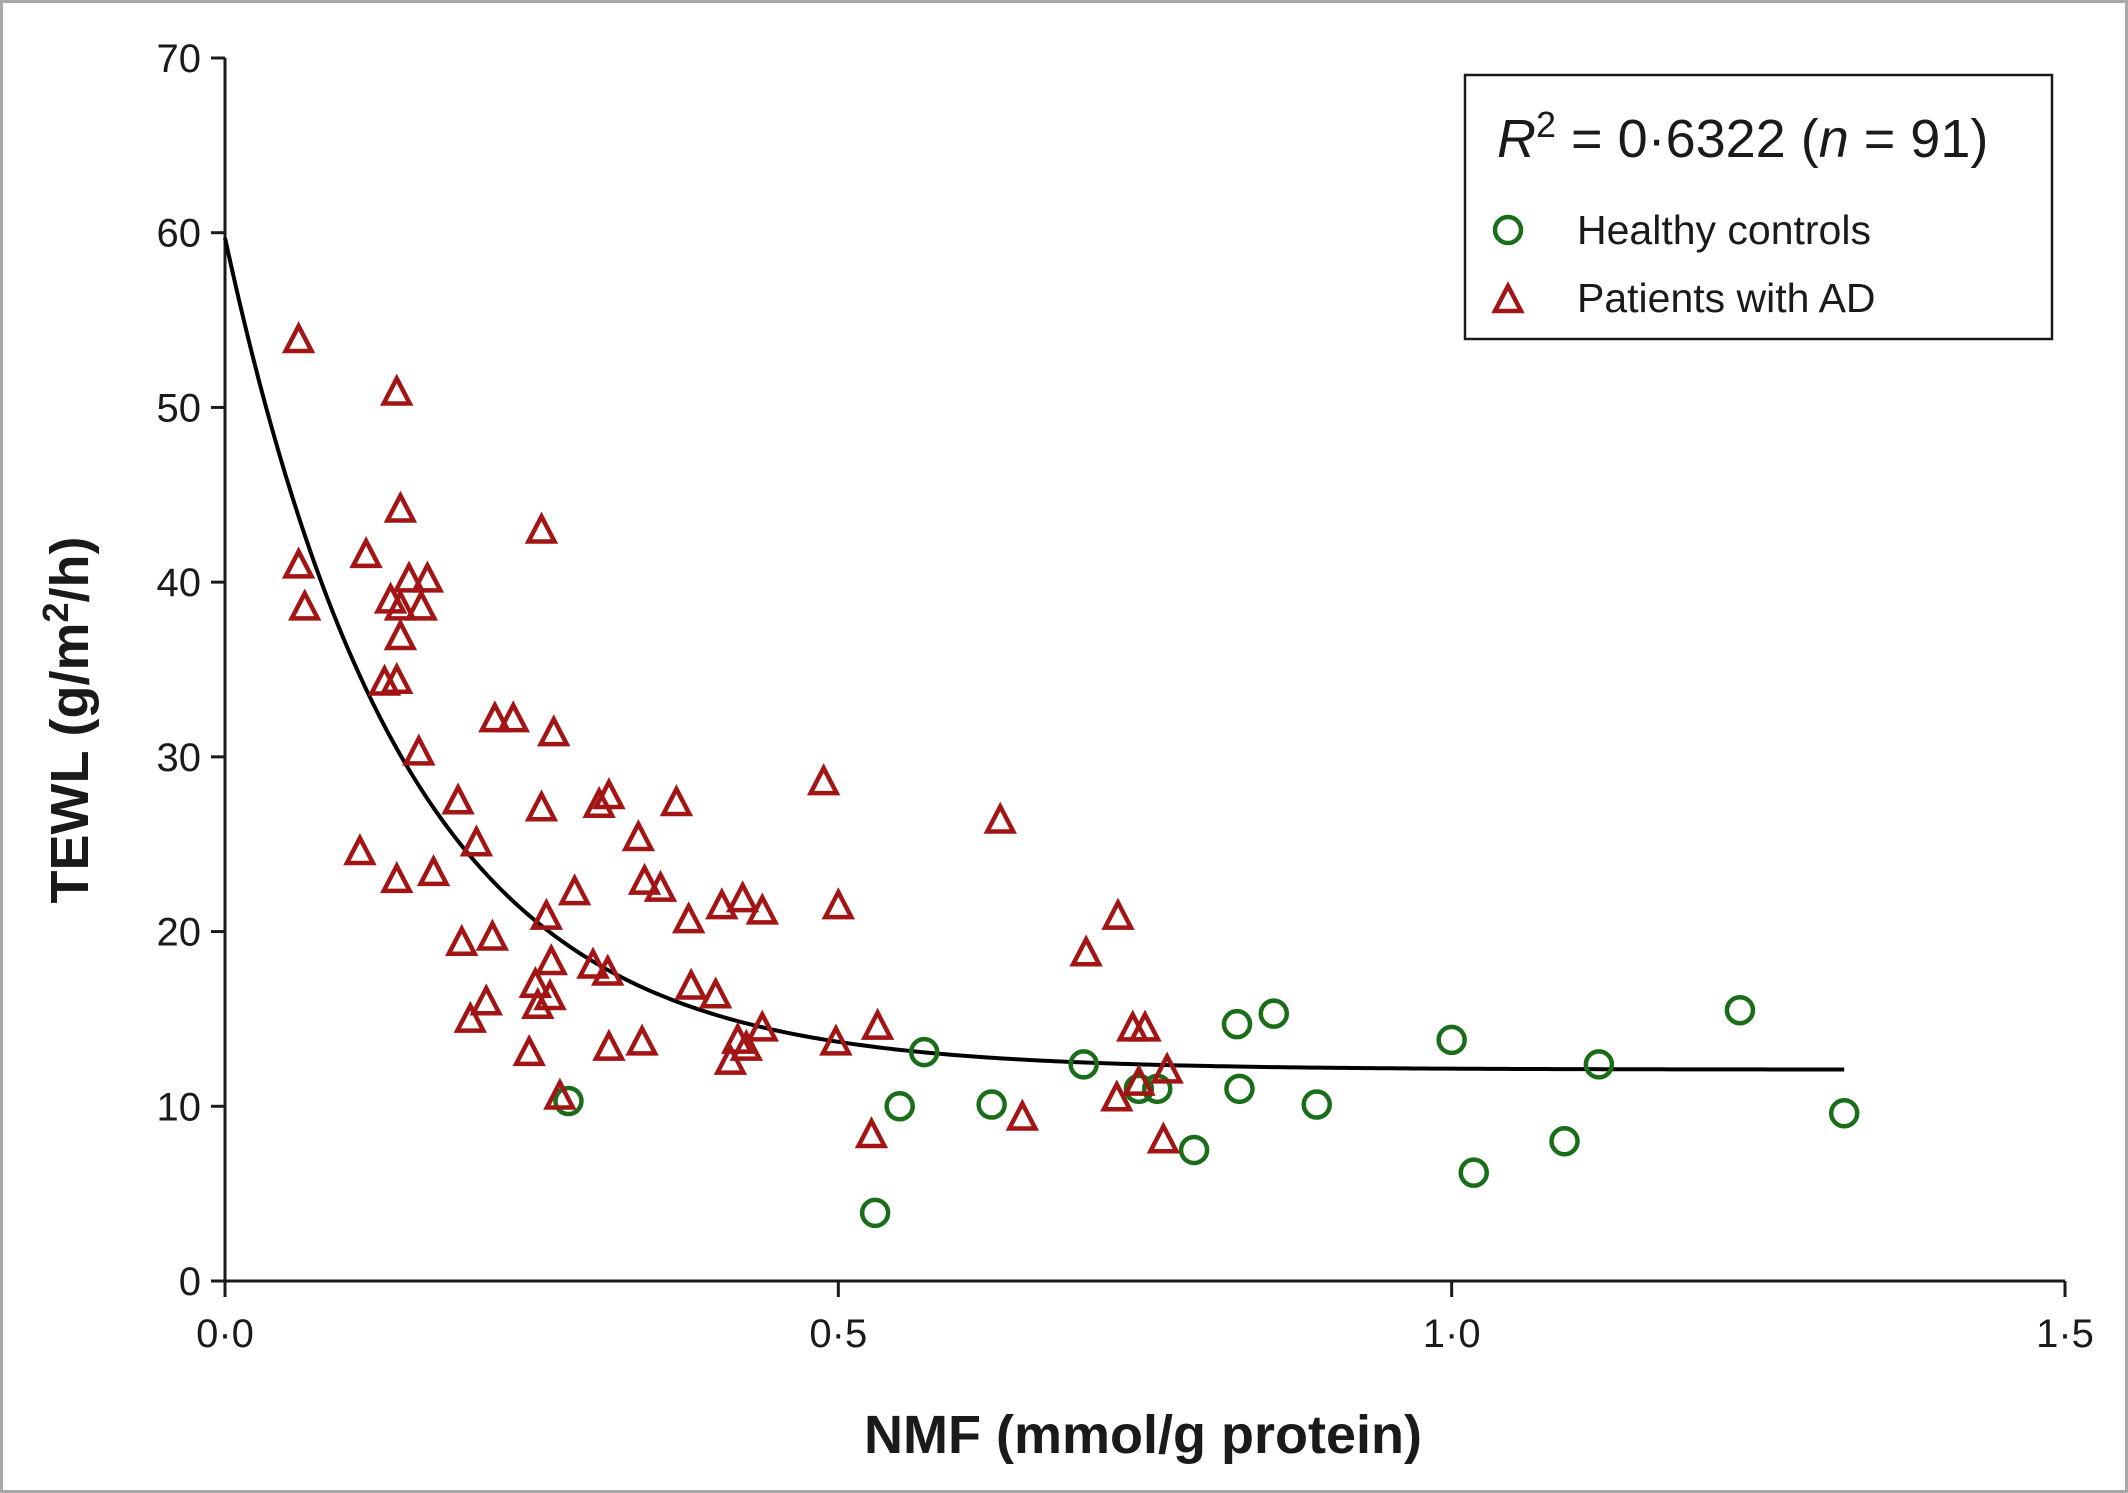 The width and height of the screenshot is (2128, 1493). What do you see at coordinates (179, 59) in the screenshot?
I see `y-tick-label: 70` at bounding box center [179, 59].